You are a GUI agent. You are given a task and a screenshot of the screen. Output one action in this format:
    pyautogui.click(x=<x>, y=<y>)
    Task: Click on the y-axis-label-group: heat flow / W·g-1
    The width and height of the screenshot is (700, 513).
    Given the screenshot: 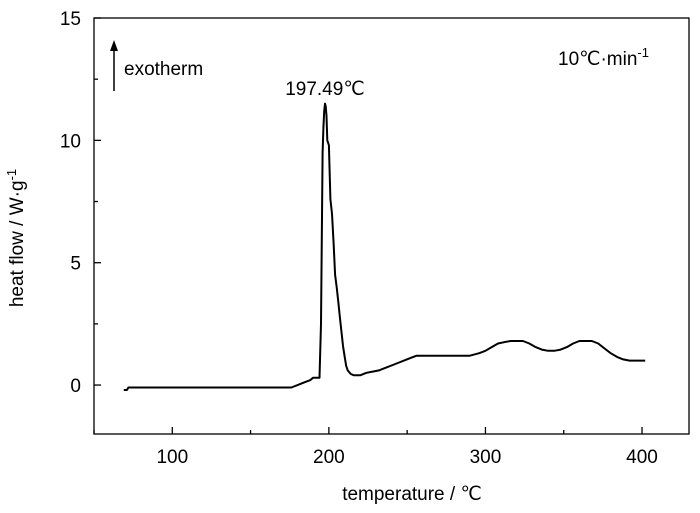 What is the action you would take?
    pyautogui.click(x=16, y=238)
    